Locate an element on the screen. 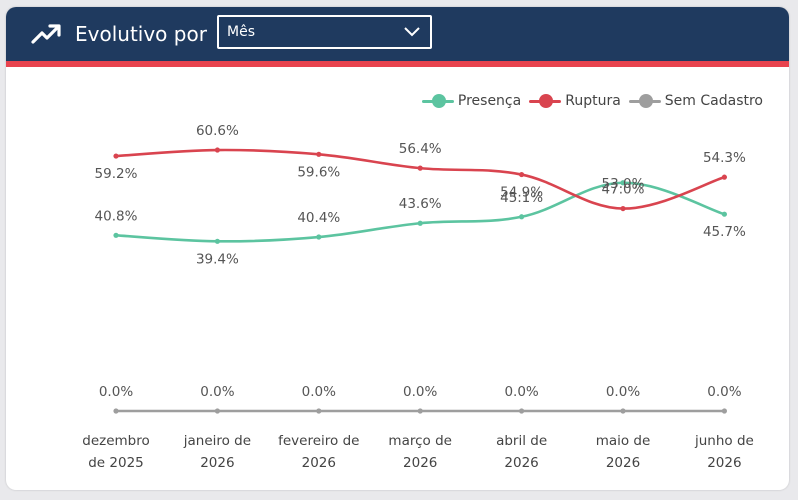  data-label-presenca: 53.0% is located at coordinates (623, 184).